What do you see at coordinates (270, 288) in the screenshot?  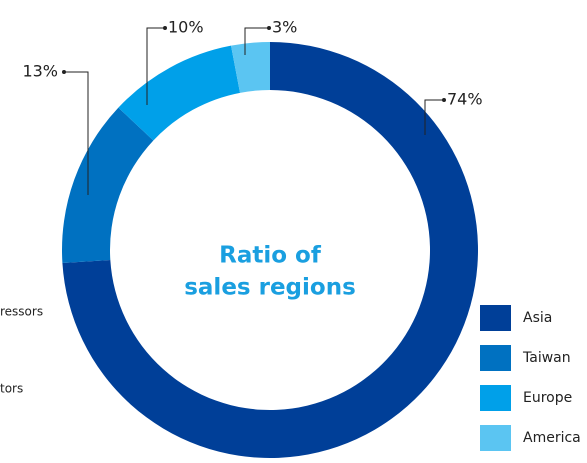 I see `center-title: sales regions` at bounding box center [270, 288].